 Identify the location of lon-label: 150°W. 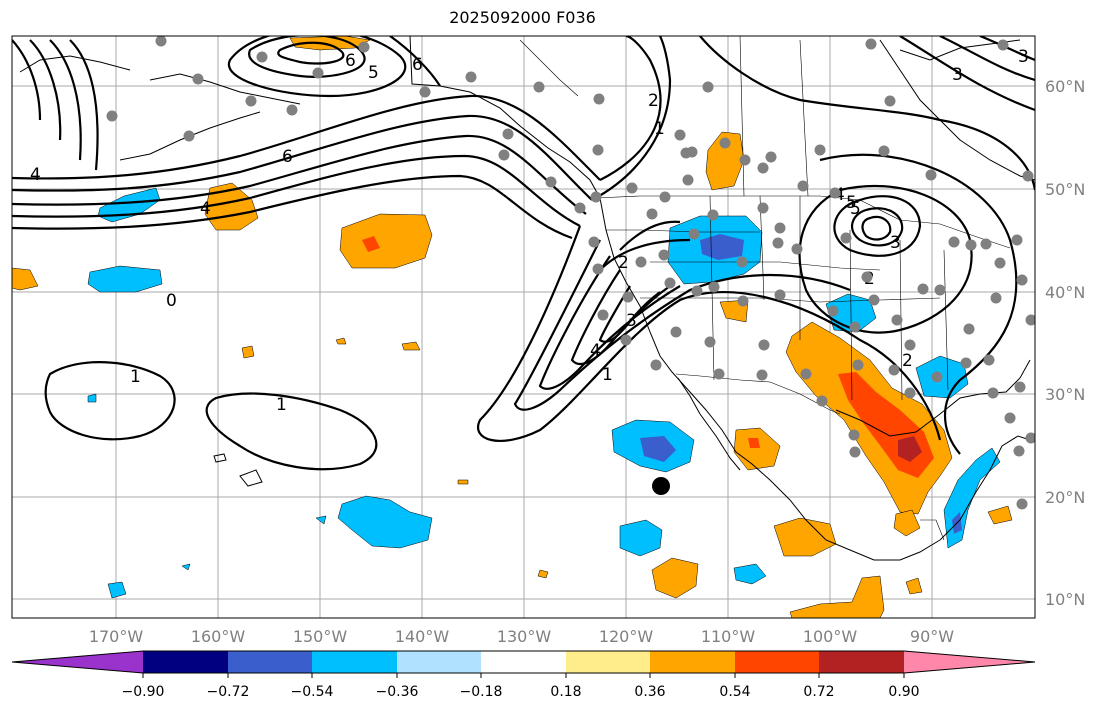
(320, 636).